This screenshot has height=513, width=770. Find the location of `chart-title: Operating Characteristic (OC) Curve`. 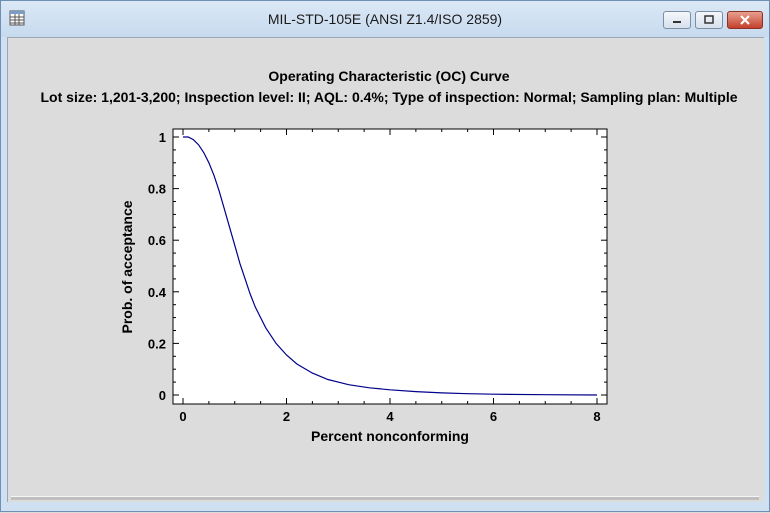

chart-title: Operating Characteristic (OC) Curve is located at coordinates (389, 76).